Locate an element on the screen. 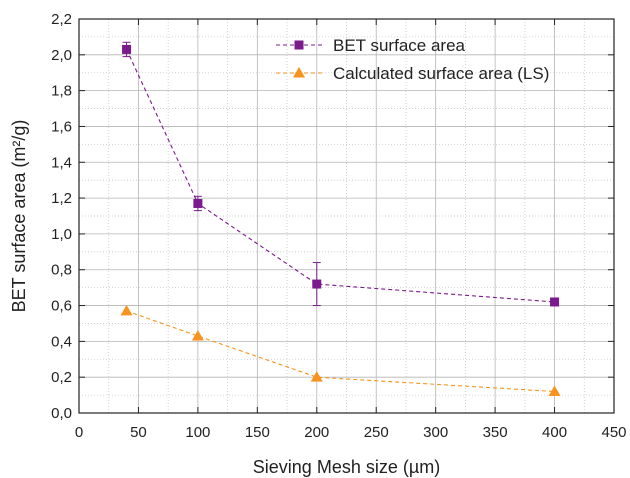 The image size is (630, 478). x-tick-label: 350 is located at coordinates (495, 432).